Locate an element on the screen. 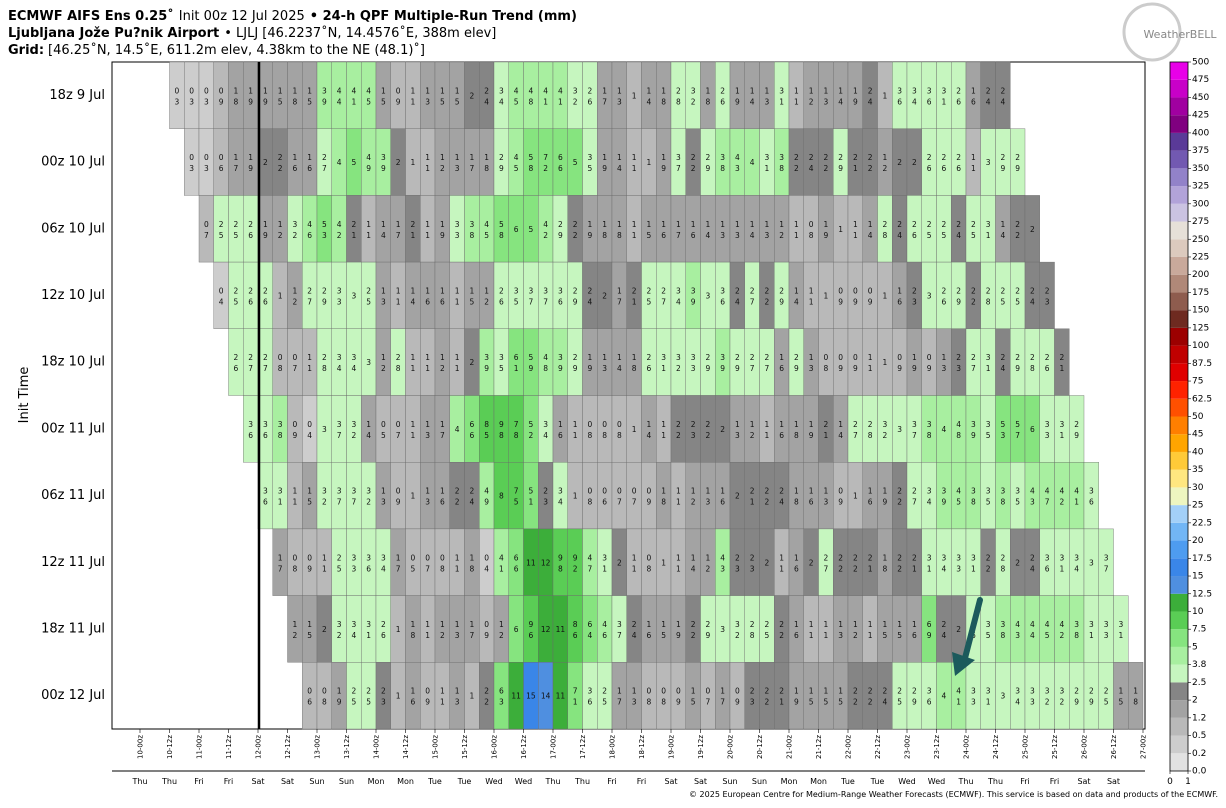 This screenshot has height=808, width=1226. colorbar-bin is located at coordinates (1179, 514).